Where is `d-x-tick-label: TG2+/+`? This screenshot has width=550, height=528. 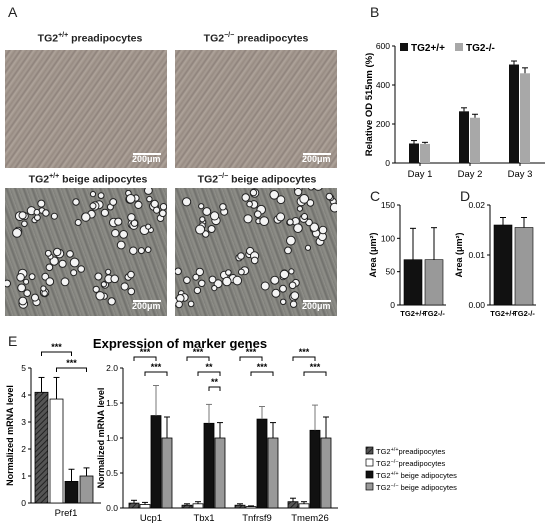
d-x-tick-label: TG2+/+ is located at coordinates (503, 313).